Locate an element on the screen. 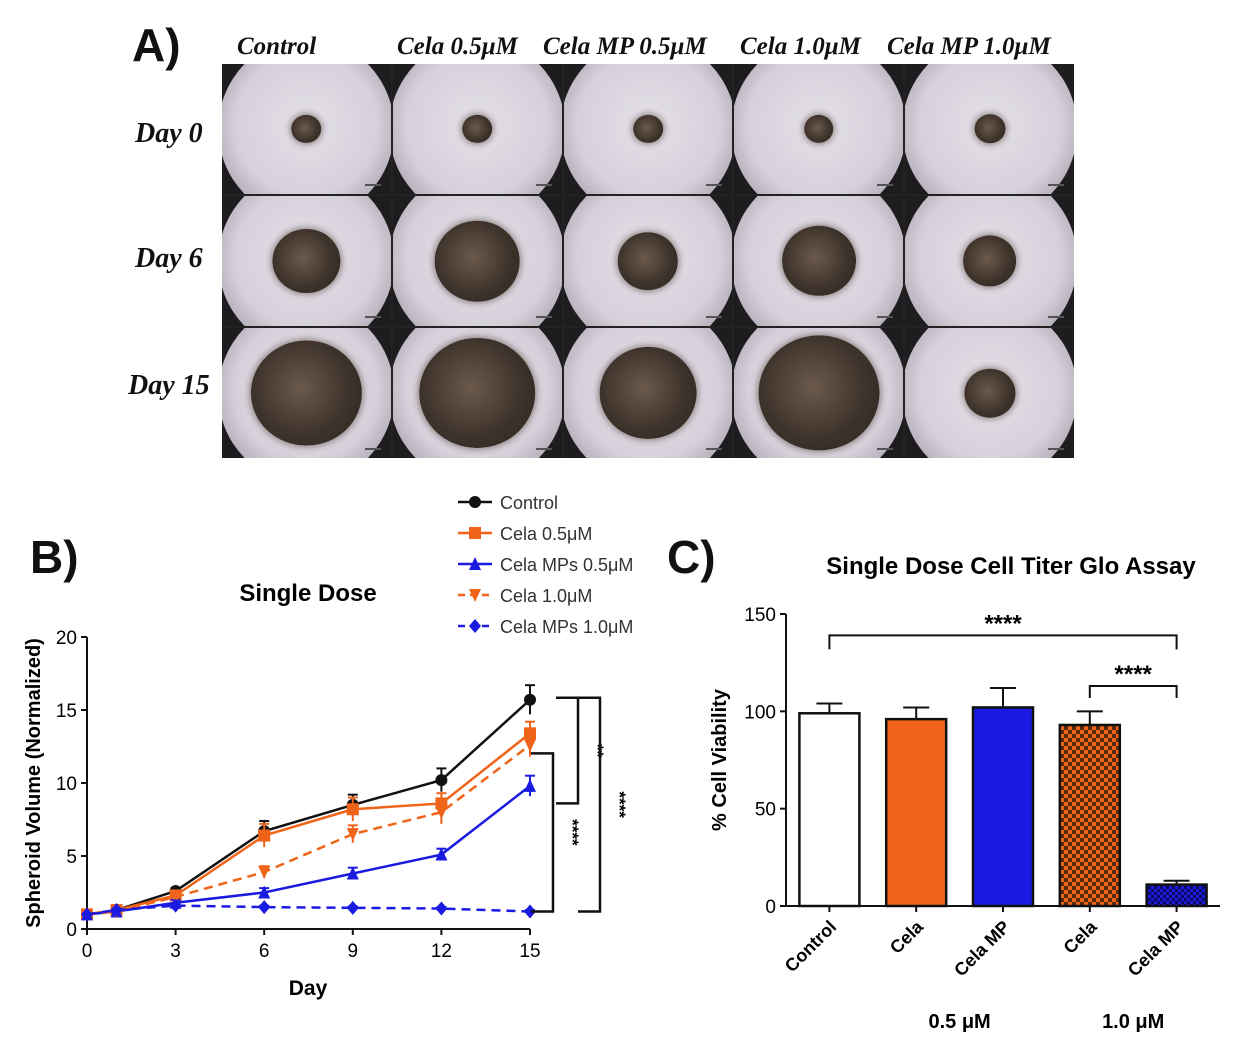 The width and height of the screenshot is (1254, 1046). y-tick-label: 5 is located at coordinates (71, 857).